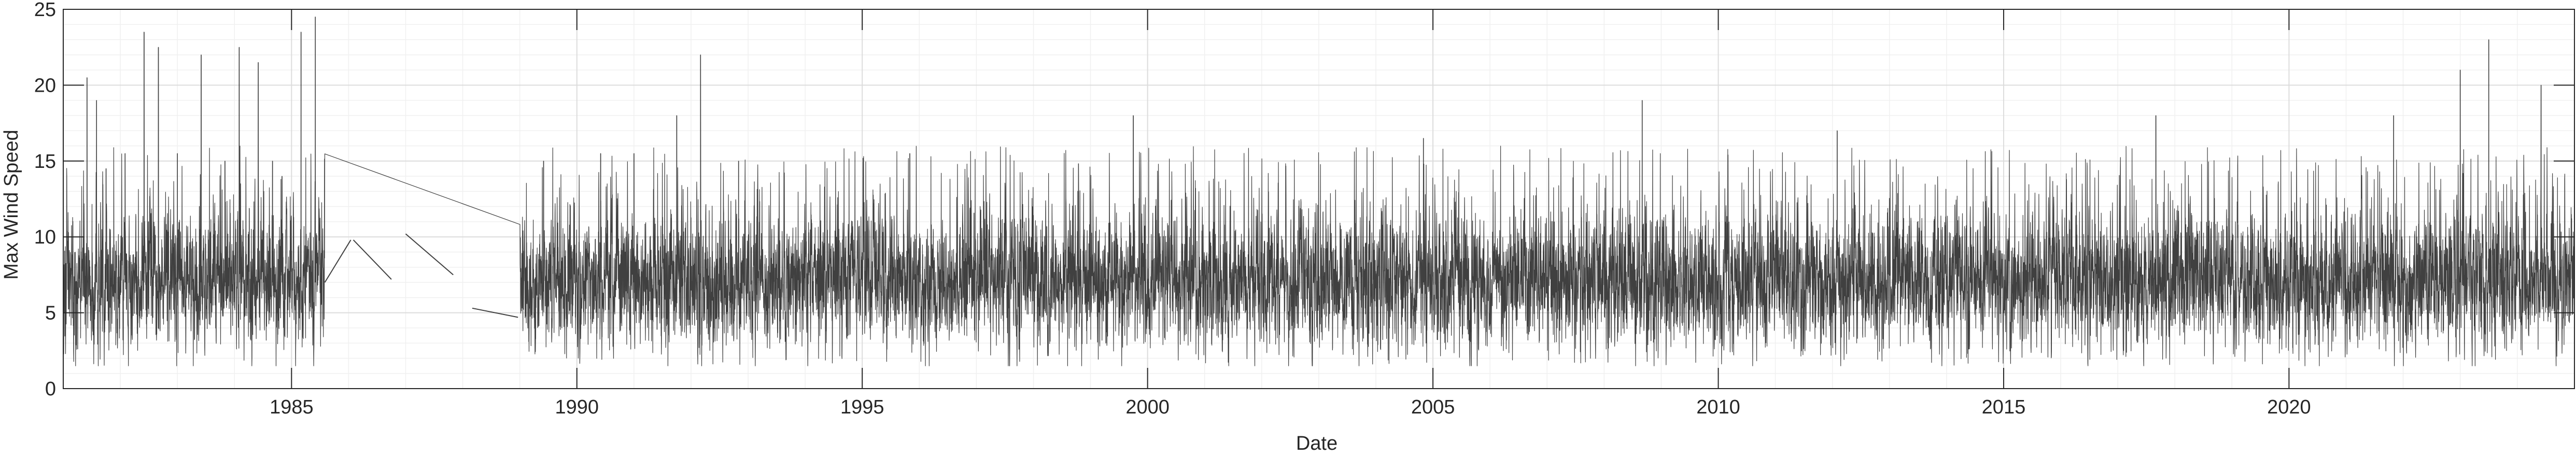  Describe the element at coordinates (45, 85) in the screenshot. I see `y-tick-label: 20` at that location.